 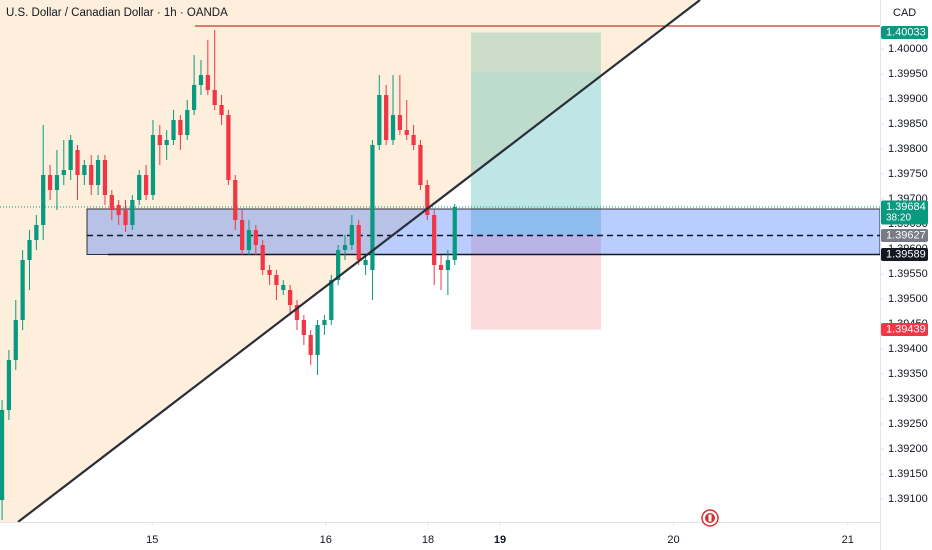 I want to click on y-tick-label: 1.39800, so click(x=908, y=149).